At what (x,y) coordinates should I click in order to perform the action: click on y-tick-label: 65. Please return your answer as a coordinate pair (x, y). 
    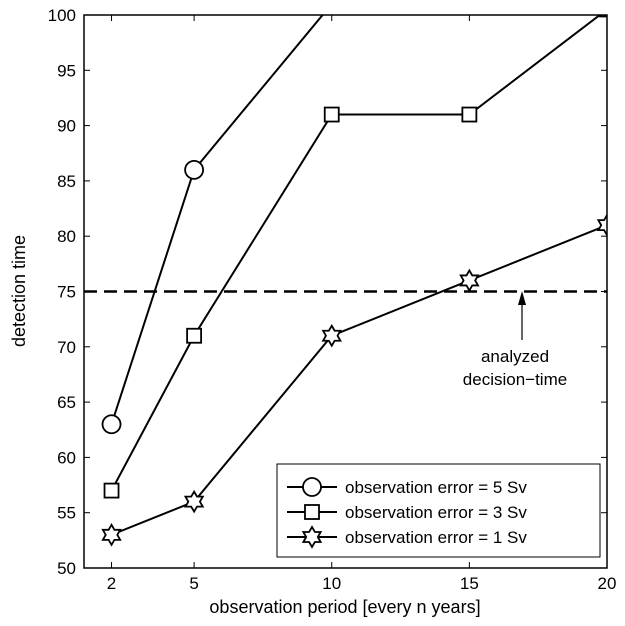
    Looking at the image, I should click on (66, 402).